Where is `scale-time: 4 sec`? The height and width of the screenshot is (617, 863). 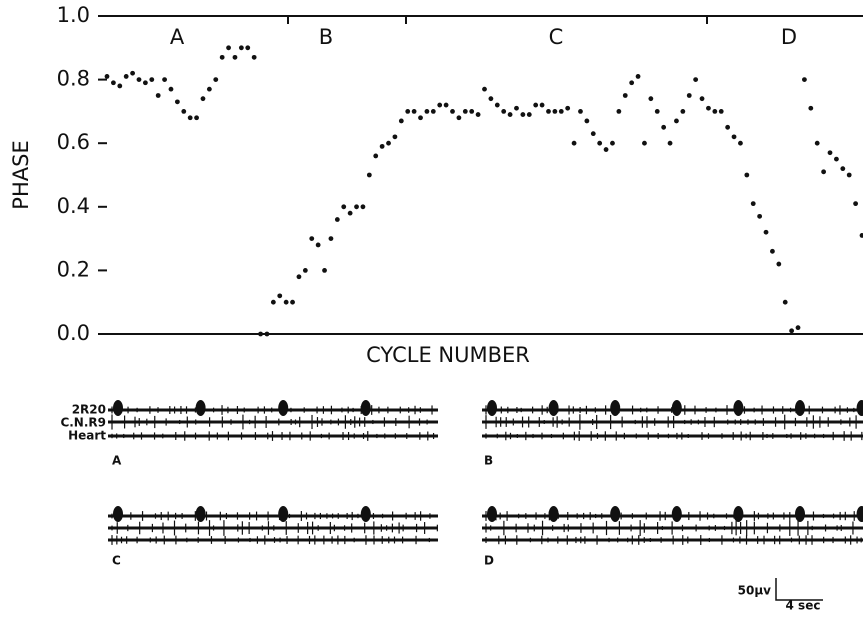
scale-time: 4 sec is located at coordinates (803, 606).